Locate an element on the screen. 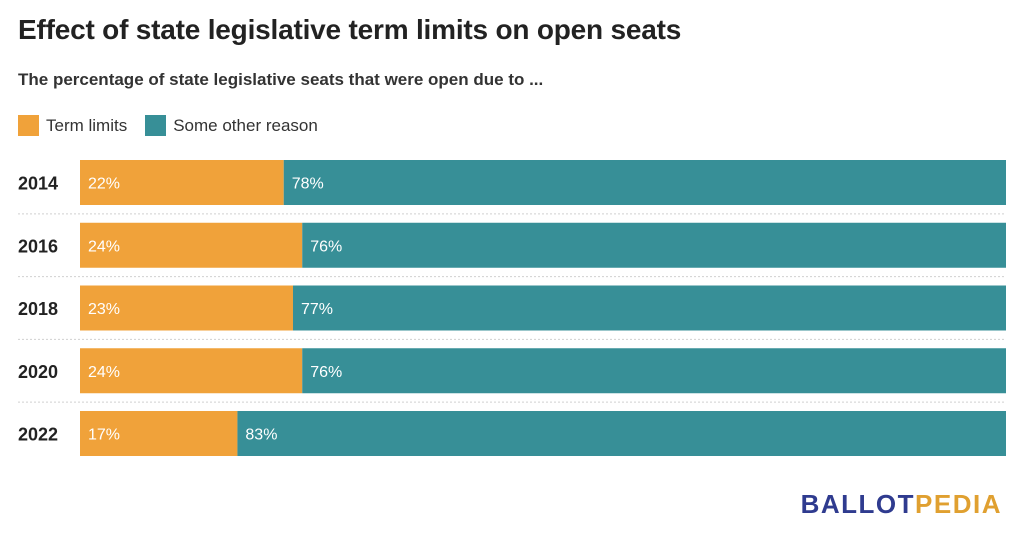  category-label-2020: 2020 is located at coordinates (38, 372).